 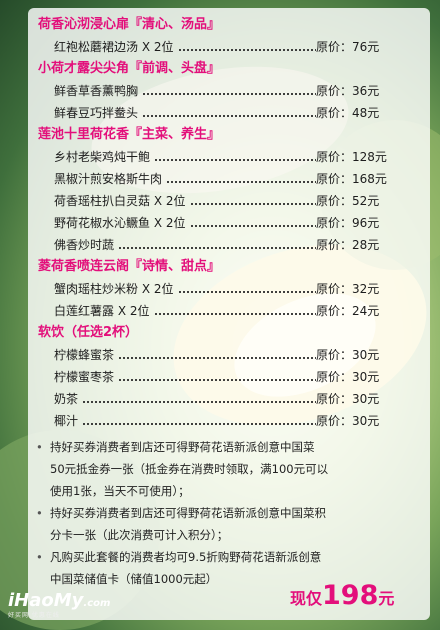 I want to click on item-price: 原价：24元, so click(x=348, y=311).